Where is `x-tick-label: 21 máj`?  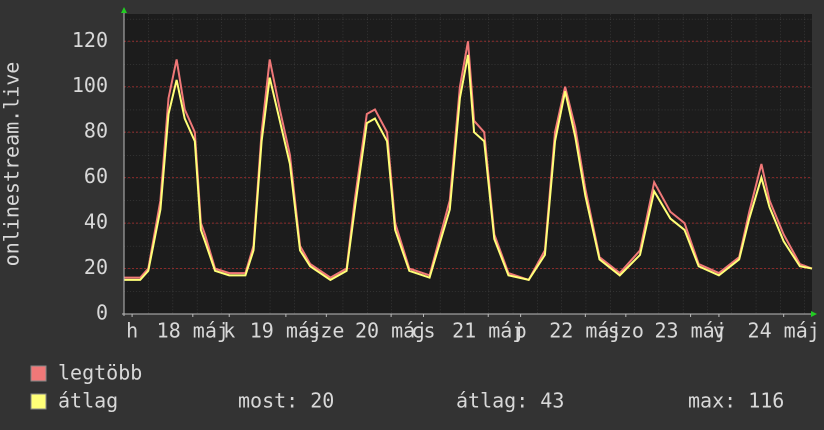
x-tick-label: 21 máj is located at coordinates (488, 331).